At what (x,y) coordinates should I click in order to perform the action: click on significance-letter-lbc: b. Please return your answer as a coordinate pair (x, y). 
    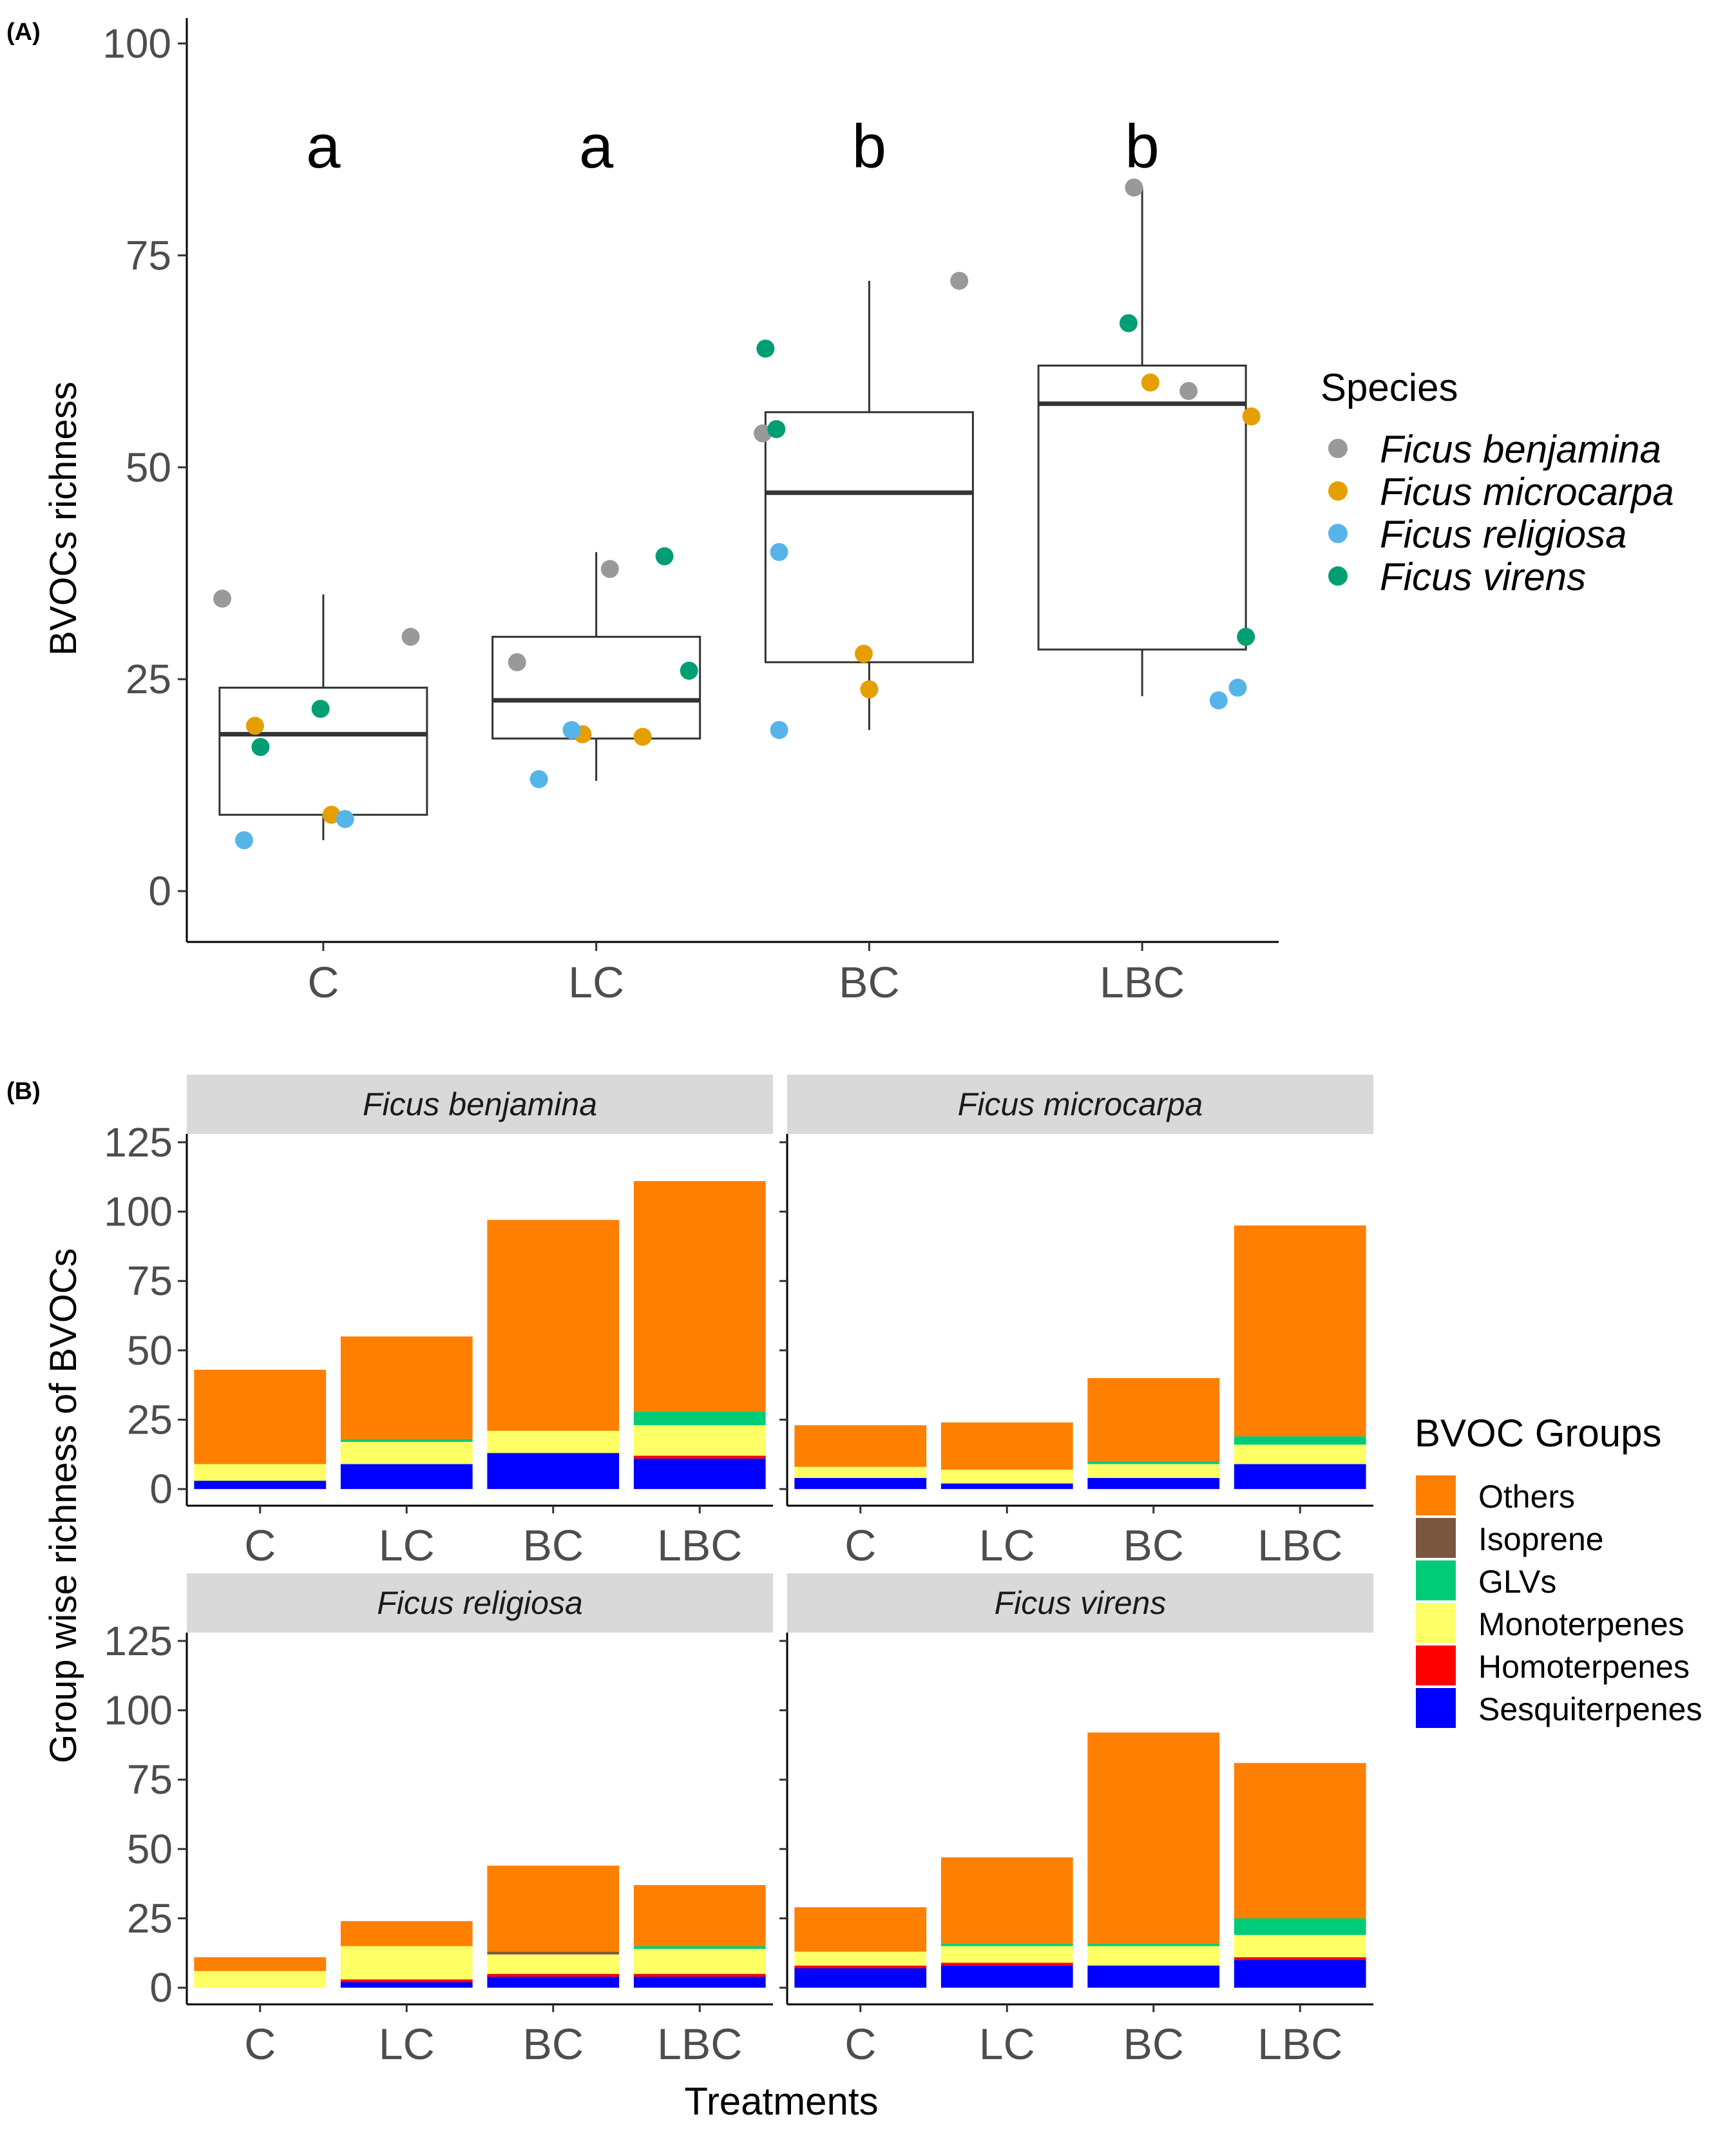
    Looking at the image, I should click on (1142, 146).